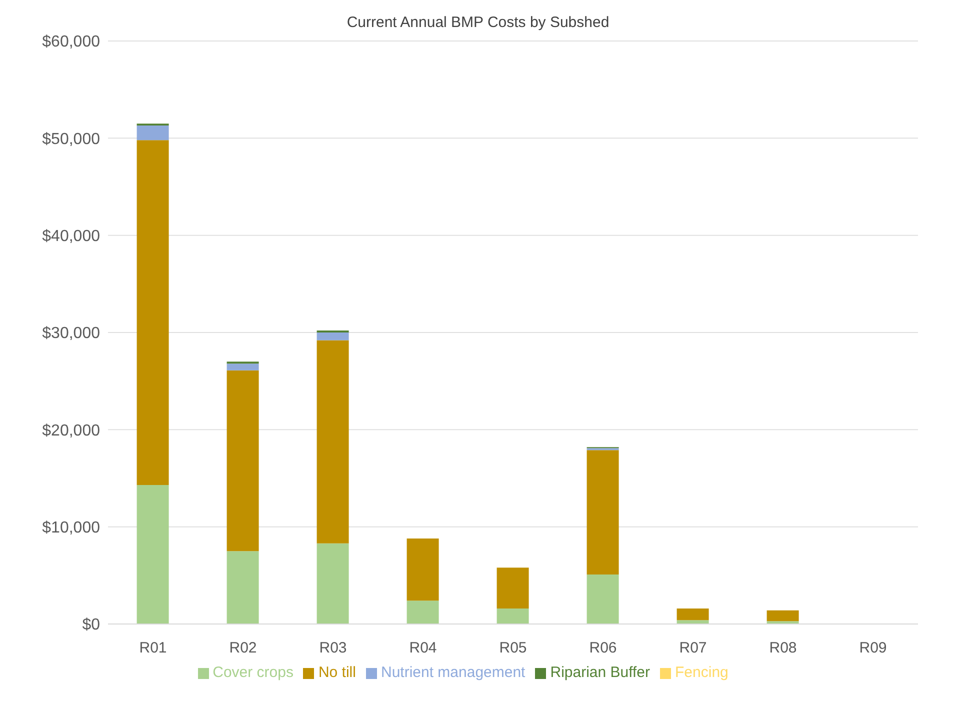 This screenshot has width=956, height=702. What do you see at coordinates (243, 648) in the screenshot?
I see `x-tick-label: R02` at bounding box center [243, 648].